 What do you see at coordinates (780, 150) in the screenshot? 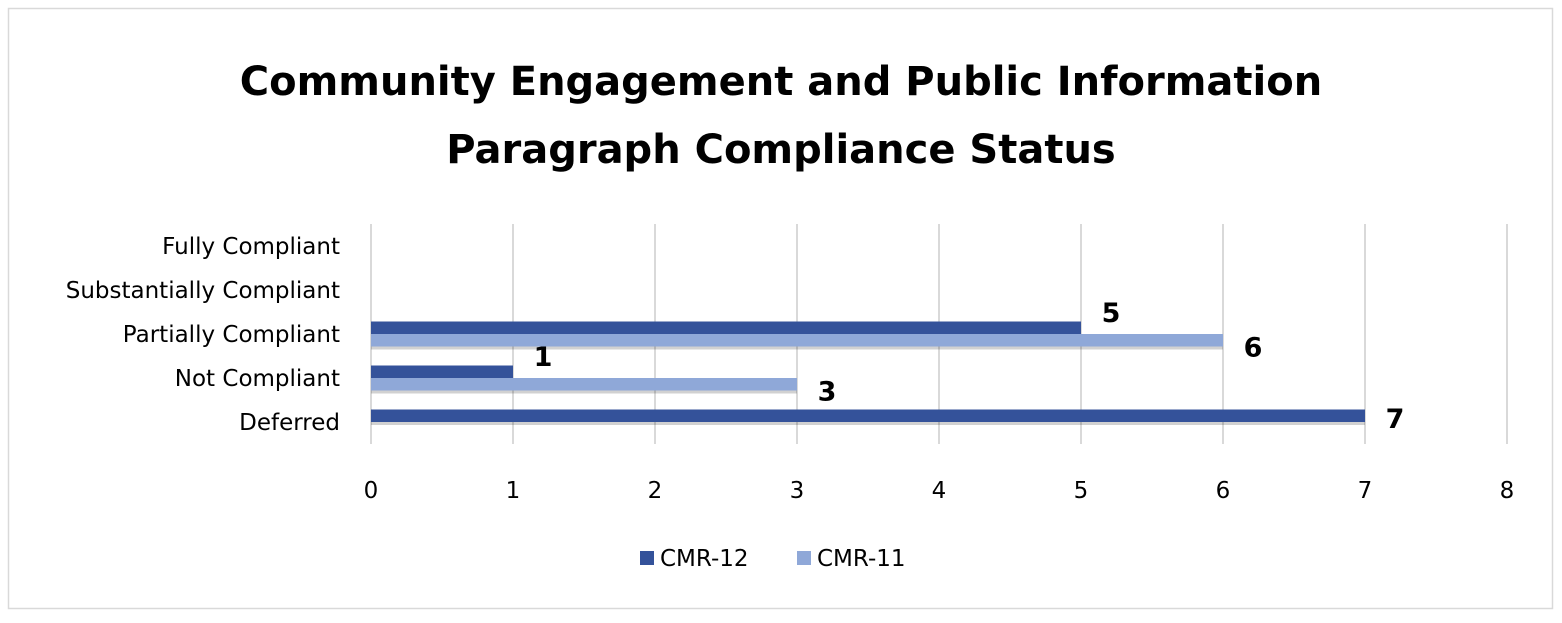
I see `chart-title-line-2: Paragraph Compliance Status` at bounding box center [780, 150].